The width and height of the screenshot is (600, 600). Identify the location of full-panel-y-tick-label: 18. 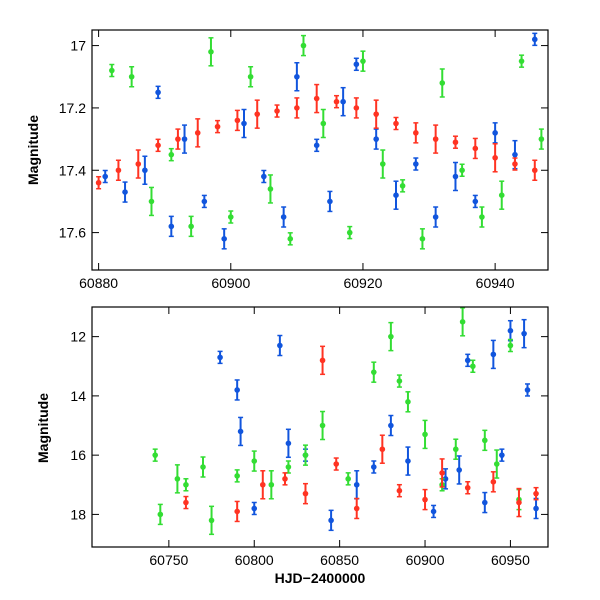
(78, 514).